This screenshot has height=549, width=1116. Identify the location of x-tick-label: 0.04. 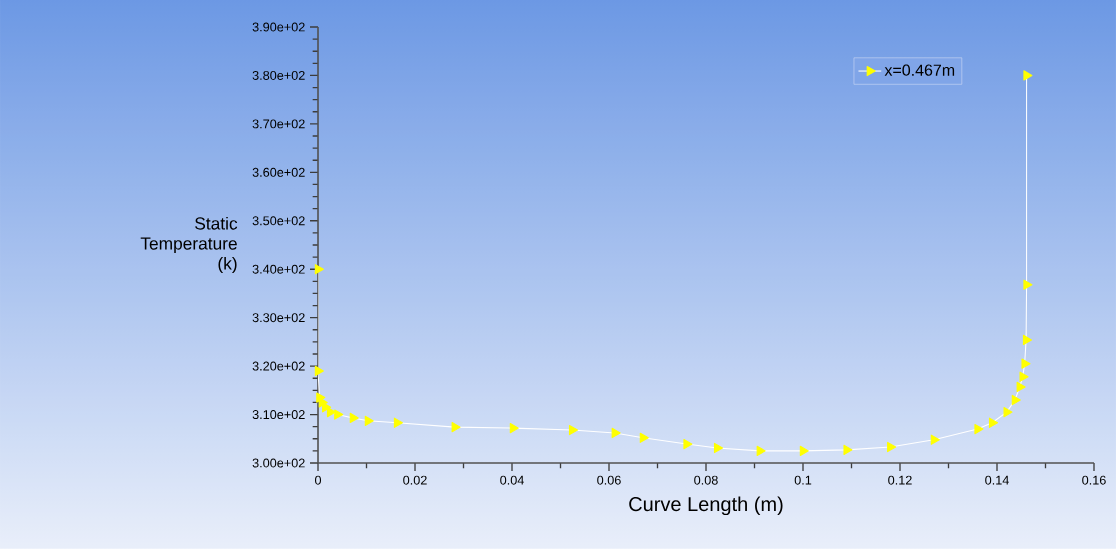
(512, 480).